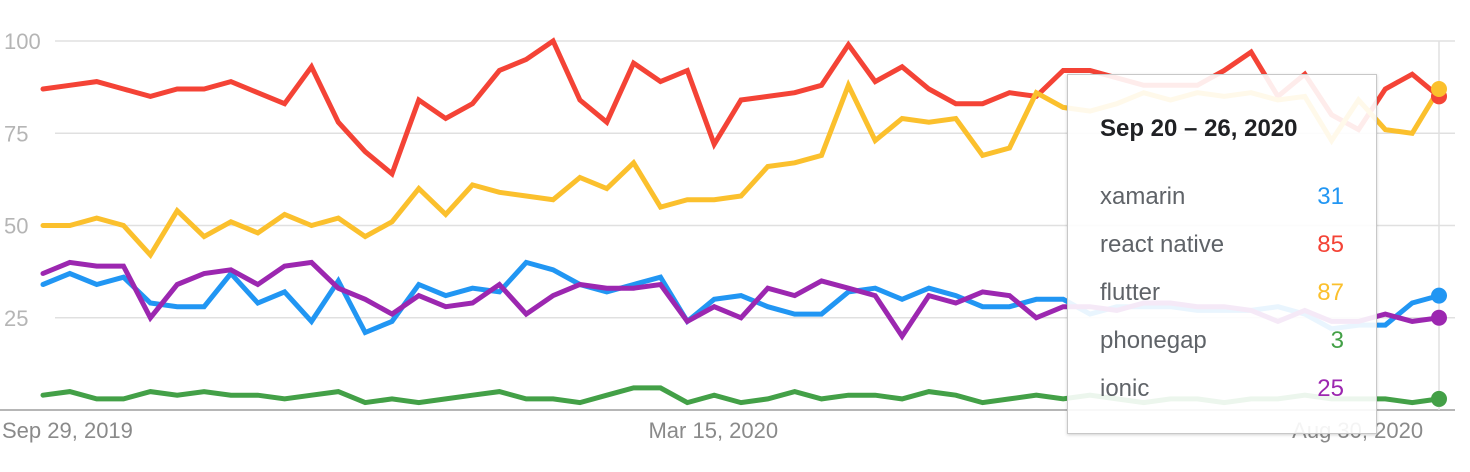  I want to click on tooltip-row-react-native: react native 85, so click(1222, 247).